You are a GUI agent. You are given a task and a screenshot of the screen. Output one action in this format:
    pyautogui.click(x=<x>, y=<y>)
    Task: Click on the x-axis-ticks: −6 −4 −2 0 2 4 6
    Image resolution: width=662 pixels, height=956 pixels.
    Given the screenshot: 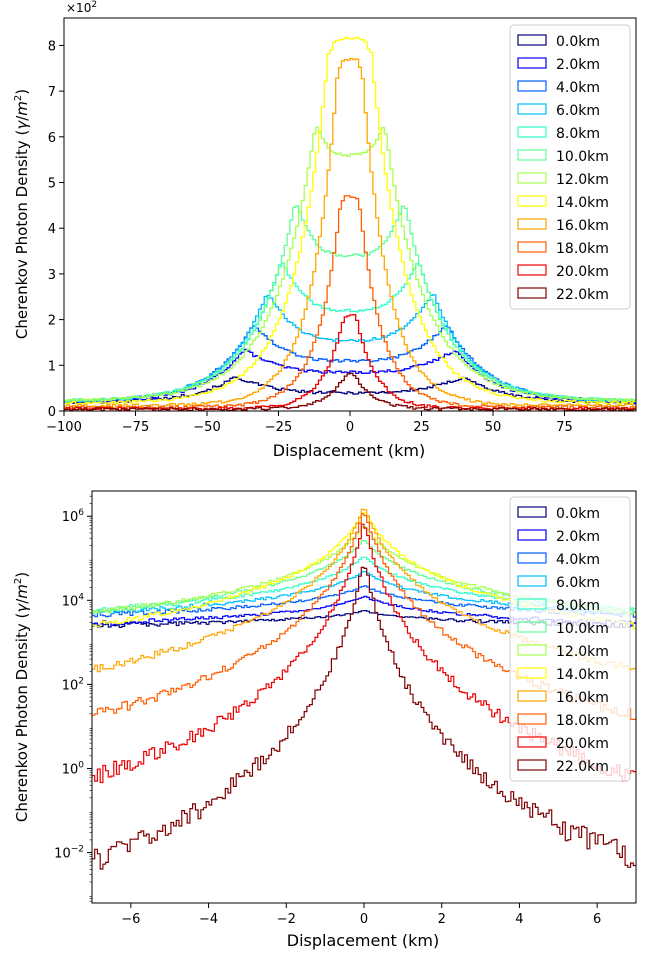 What is the action you would take?
    pyautogui.click(x=361, y=915)
    